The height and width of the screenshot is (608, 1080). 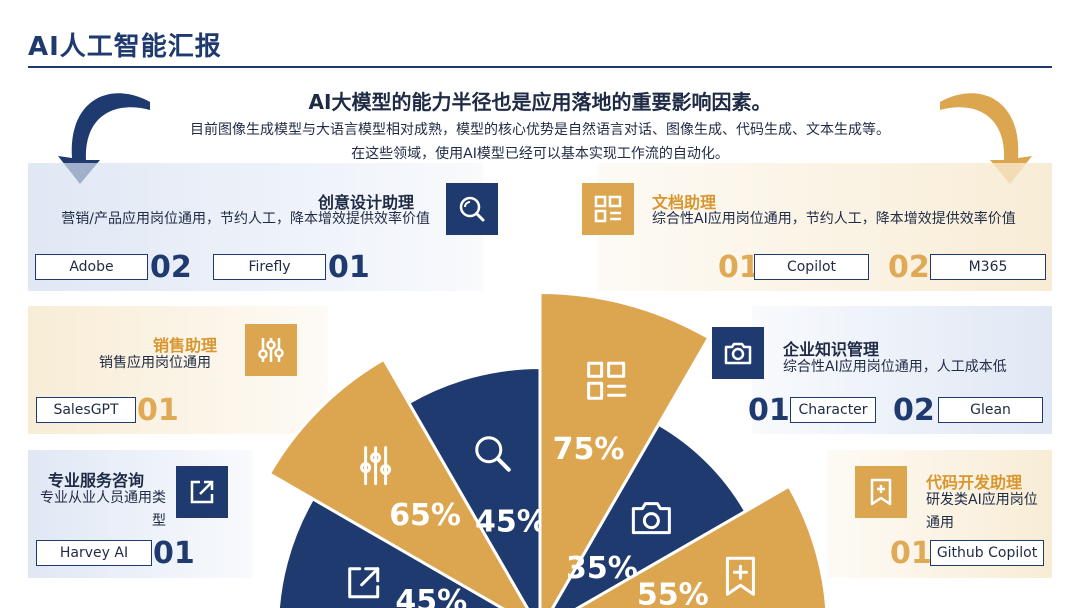 What do you see at coordinates (511, 521) in the screenshot?
I see `fan-label-creative: 45%` at bounding box center [511, 521].